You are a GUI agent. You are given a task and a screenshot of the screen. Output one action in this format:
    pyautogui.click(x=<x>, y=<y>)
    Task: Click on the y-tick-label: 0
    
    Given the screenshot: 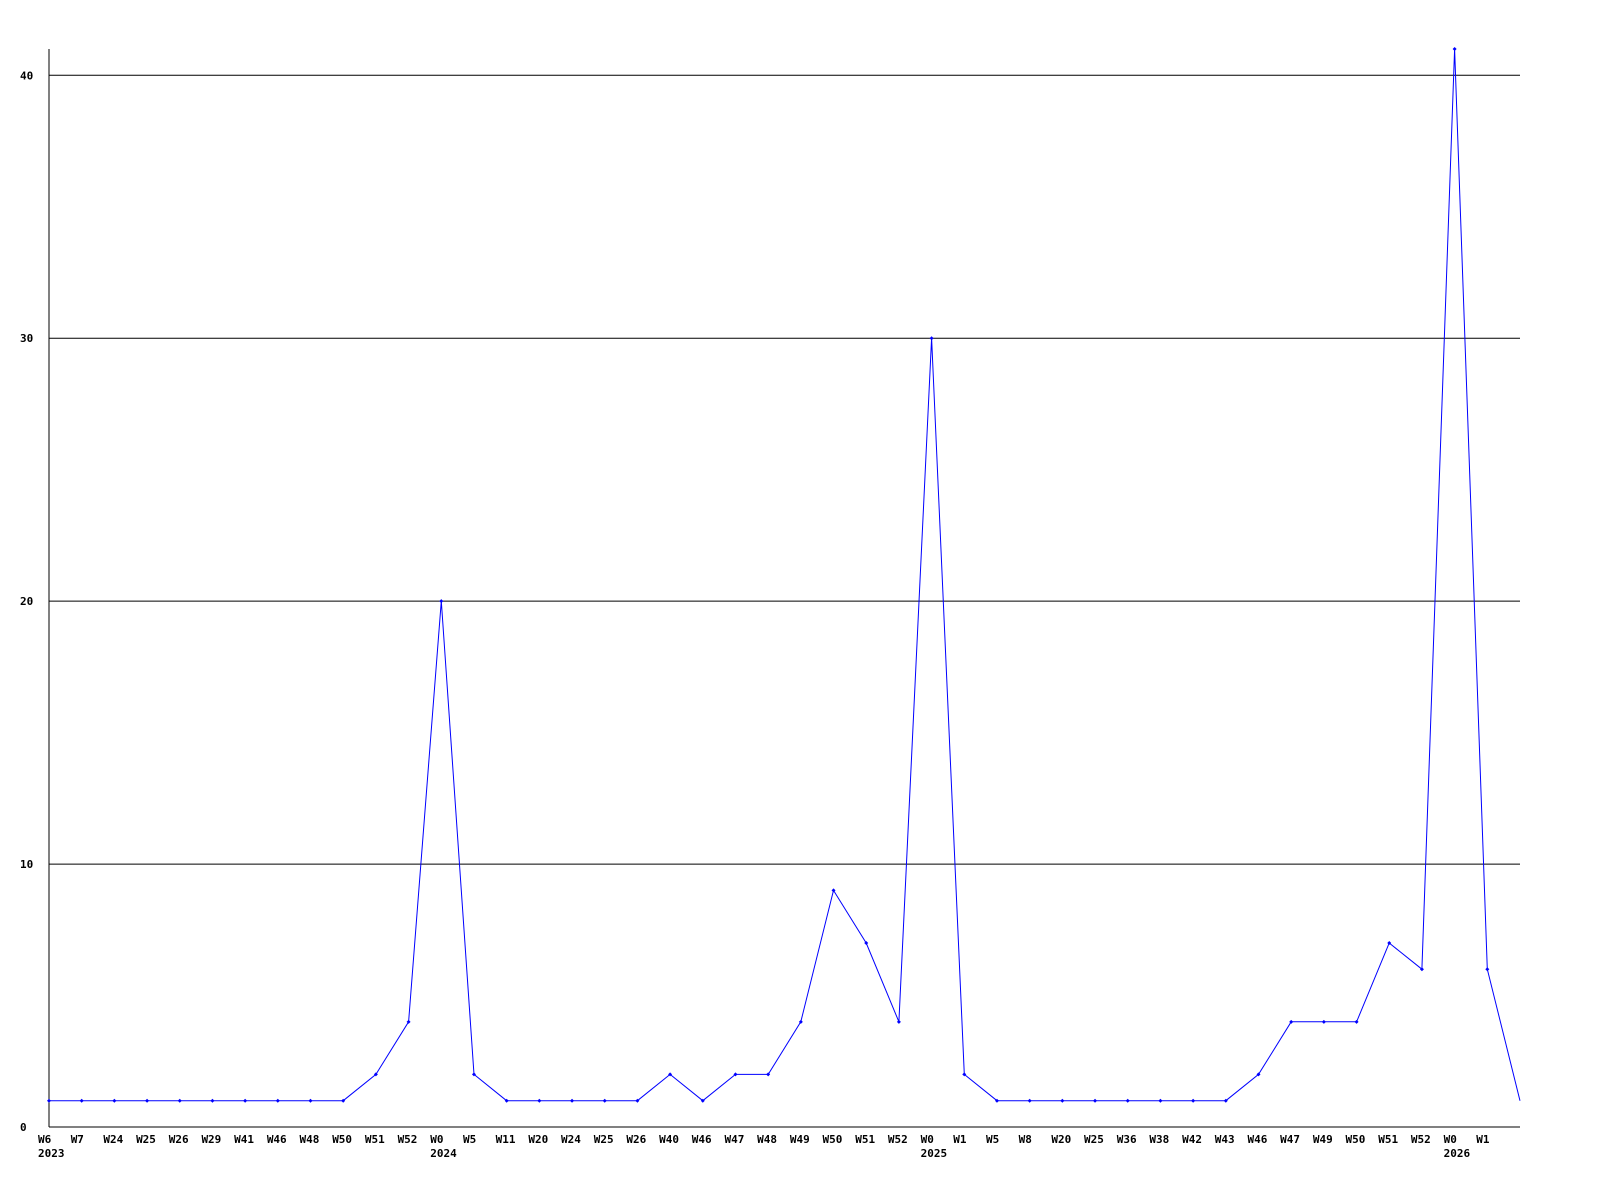 What is the action you would take?
    pyautogui.click(x=23, y=1127)
    